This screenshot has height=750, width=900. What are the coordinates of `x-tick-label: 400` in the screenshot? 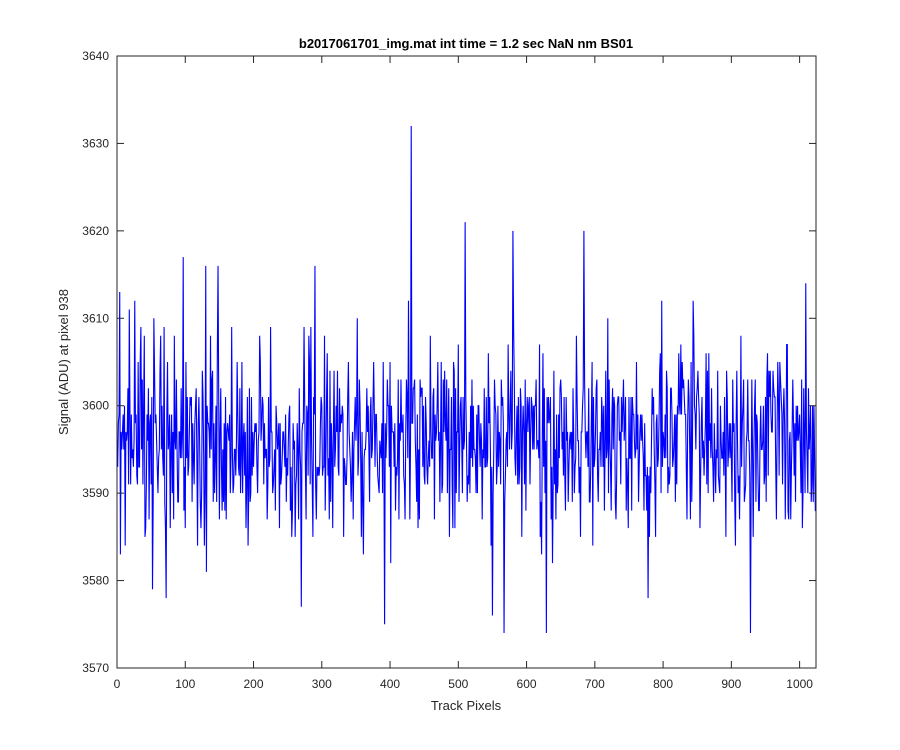 It's located at (390, 684).